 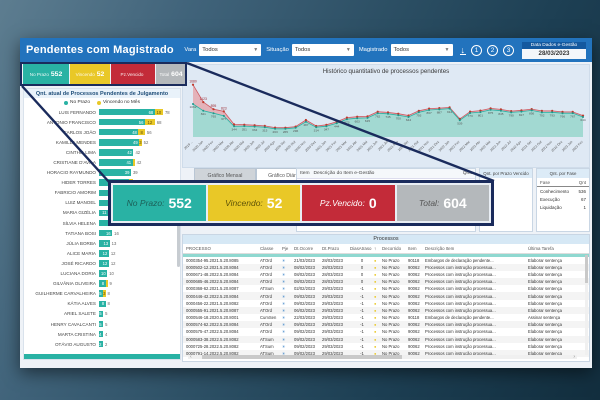 I want to click on magistrate-bar-row: KAMILLA MENDES 49 3 52, so click(x=102, y=142).